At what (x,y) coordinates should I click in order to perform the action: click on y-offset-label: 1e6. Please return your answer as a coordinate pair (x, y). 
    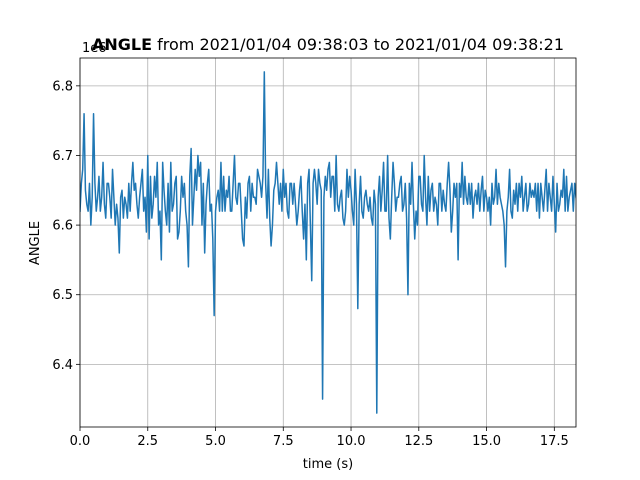
    Looking at the image, I should click on (94, 48).